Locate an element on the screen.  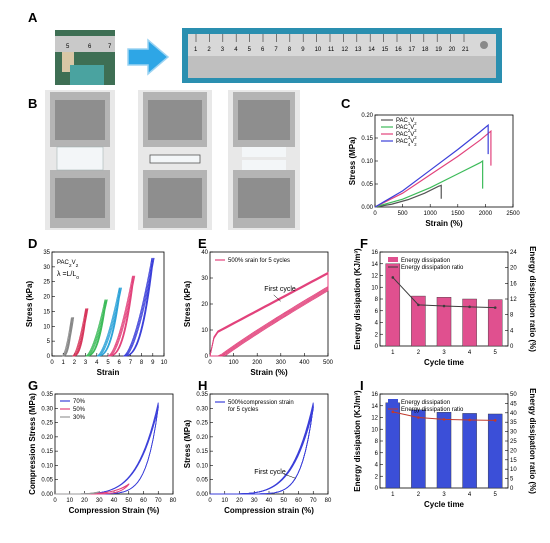
x-tick-label: 2 is located at coordinates (419, 495).